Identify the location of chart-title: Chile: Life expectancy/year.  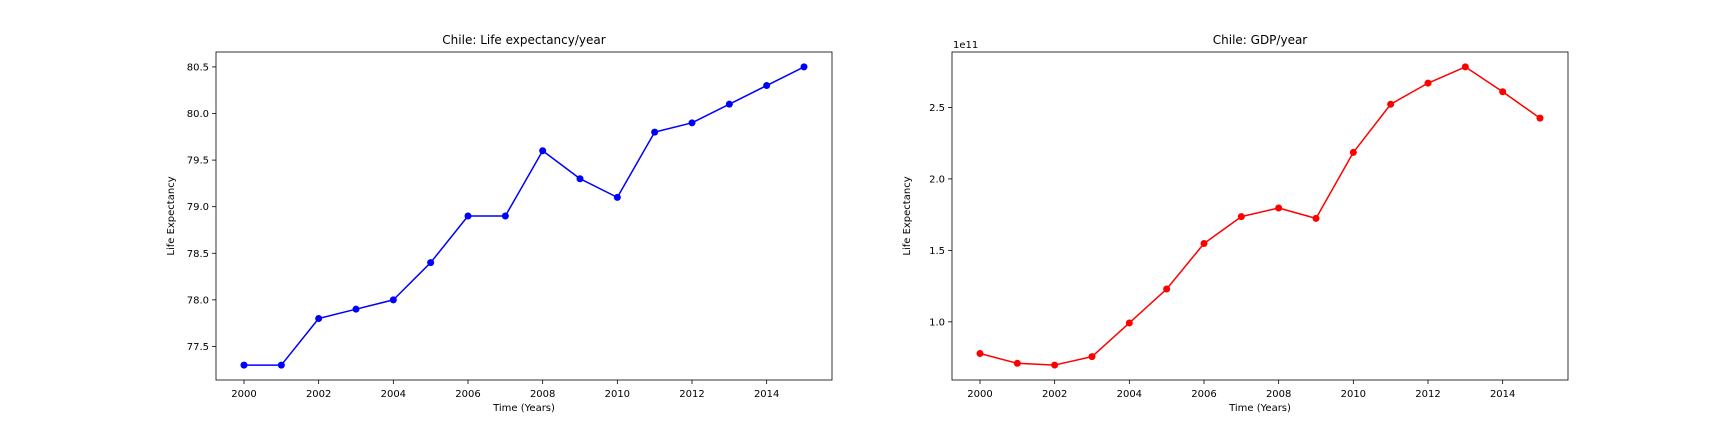
(523, 40).